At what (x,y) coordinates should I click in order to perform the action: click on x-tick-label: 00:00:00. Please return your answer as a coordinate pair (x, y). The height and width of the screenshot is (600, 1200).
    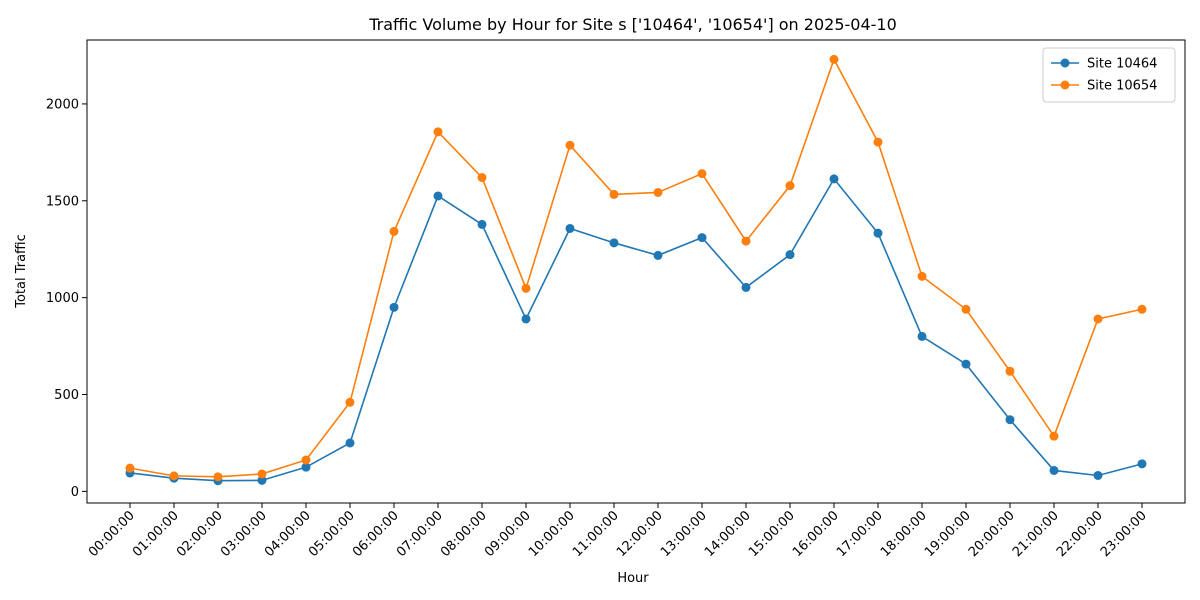
    Looking at the image, I should click on (112, 534).